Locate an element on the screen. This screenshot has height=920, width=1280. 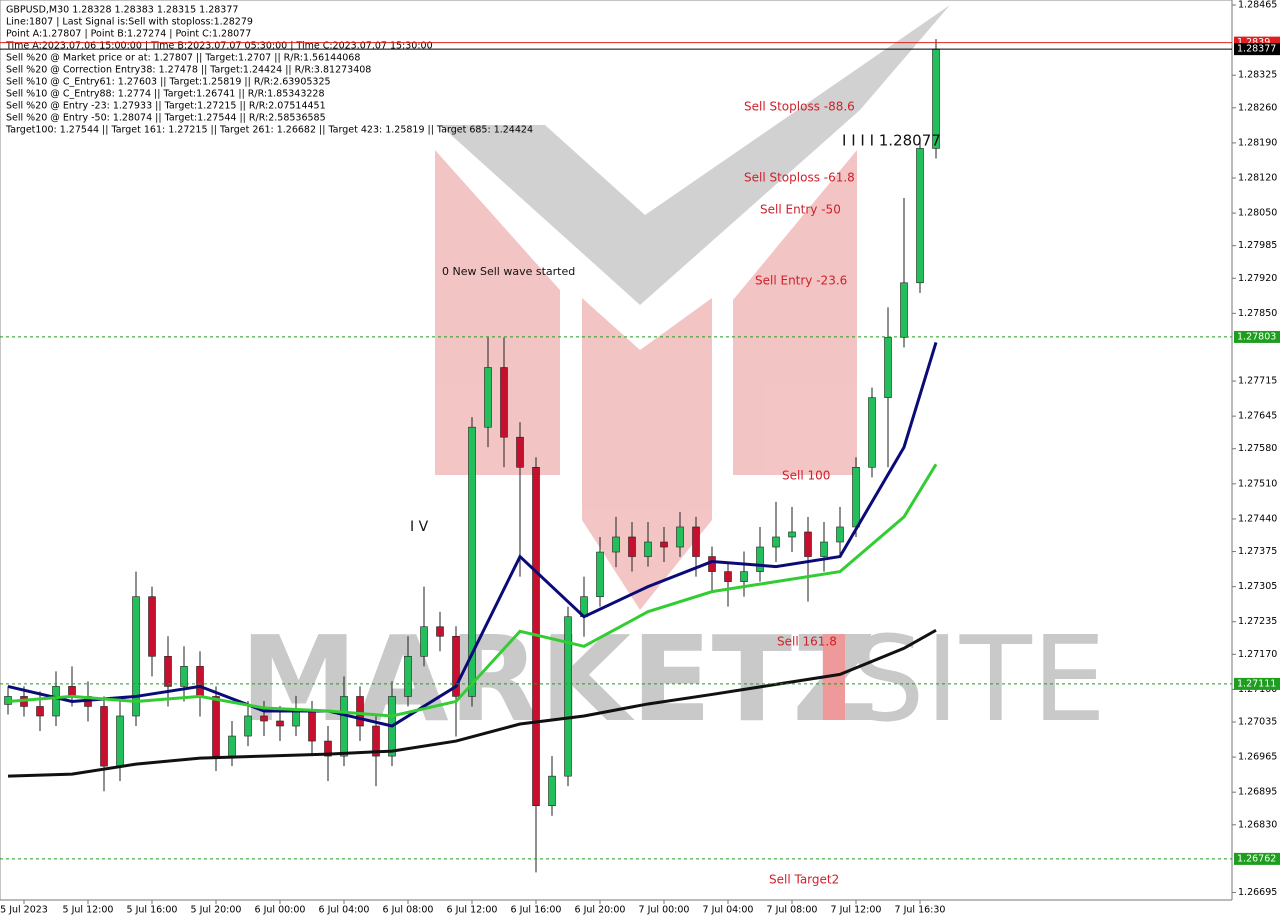
y-tick-label: 1.28050 is located at coordinates (1257, 213).